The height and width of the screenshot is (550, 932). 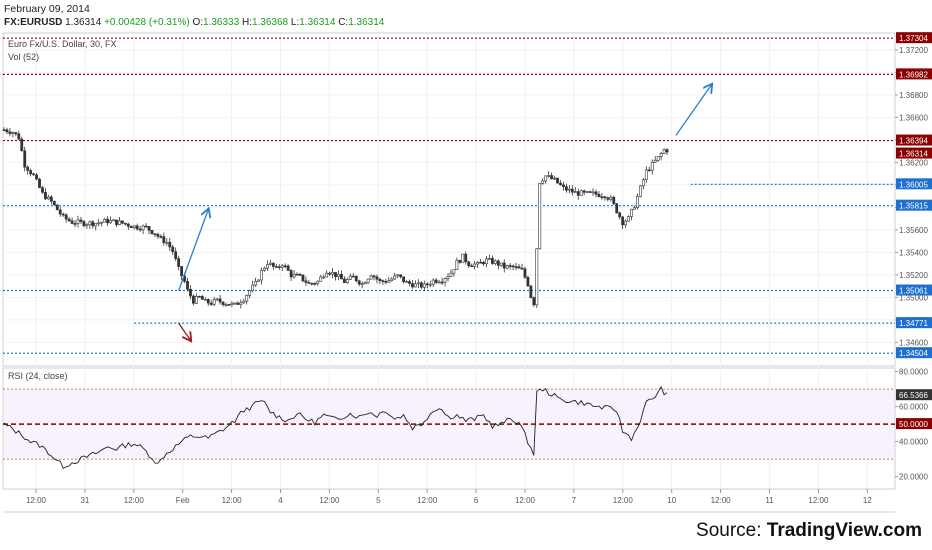 What do you see at coordinates (769, 500) in the screenshot?
I see `x-tick-label: 11` at bounding box center [769, 500].